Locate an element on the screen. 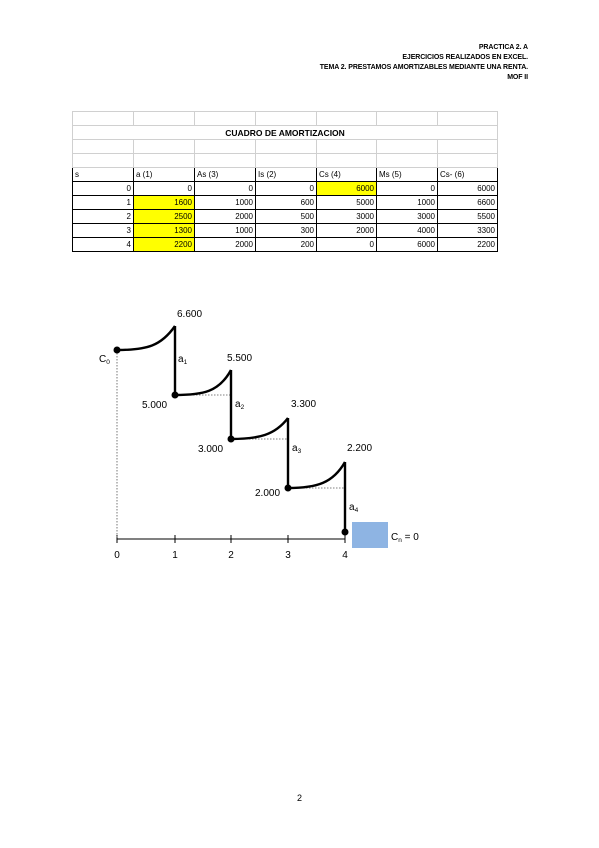 This screenshot has width=599, height=848. c0-point is located at coordinates (117, 350).